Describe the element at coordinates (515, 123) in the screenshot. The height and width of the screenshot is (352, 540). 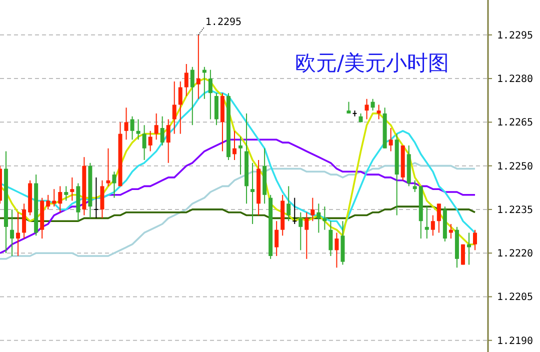
I see `y-tick-label: 1.2265` at that location.